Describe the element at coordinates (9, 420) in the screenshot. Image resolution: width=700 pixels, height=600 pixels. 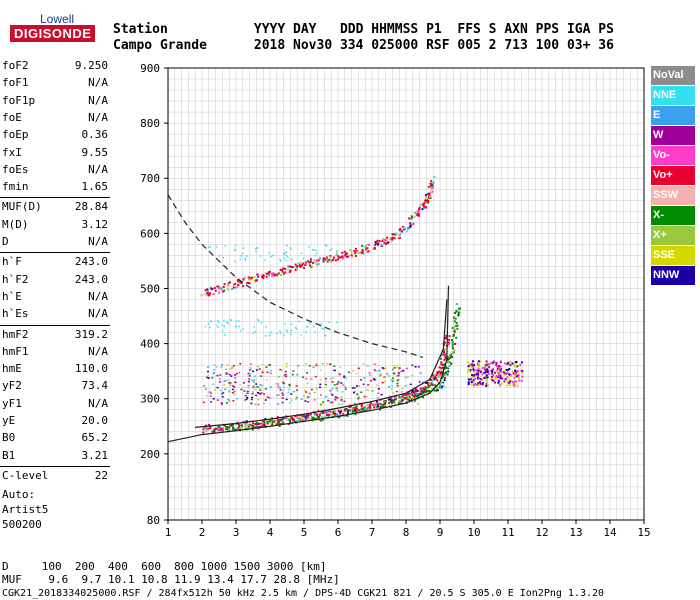
I see `param-key: yE` at that location.